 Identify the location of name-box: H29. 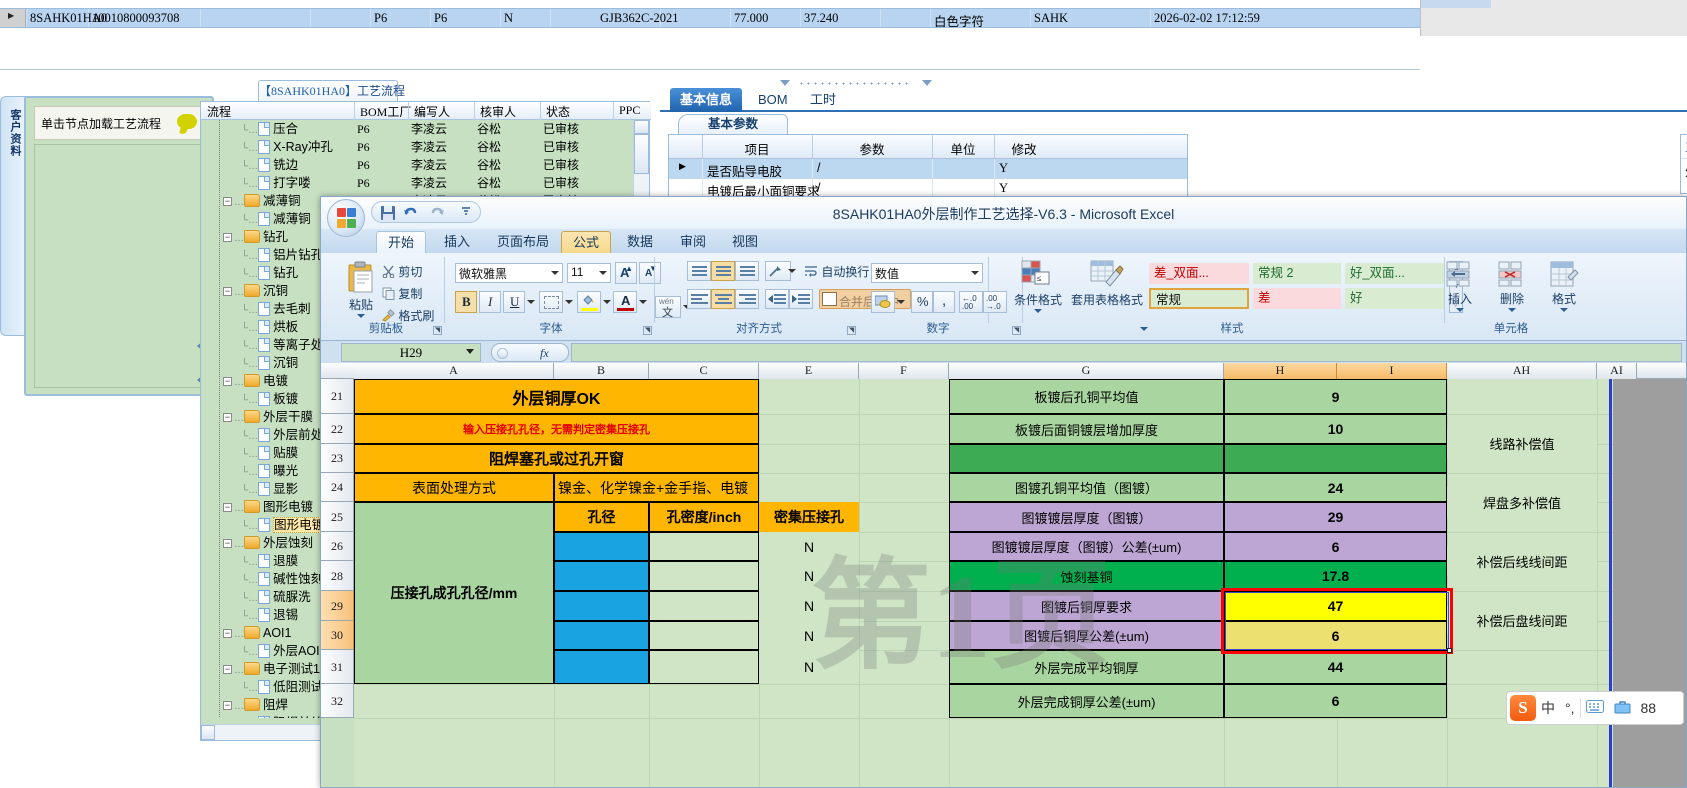
(411, 352).